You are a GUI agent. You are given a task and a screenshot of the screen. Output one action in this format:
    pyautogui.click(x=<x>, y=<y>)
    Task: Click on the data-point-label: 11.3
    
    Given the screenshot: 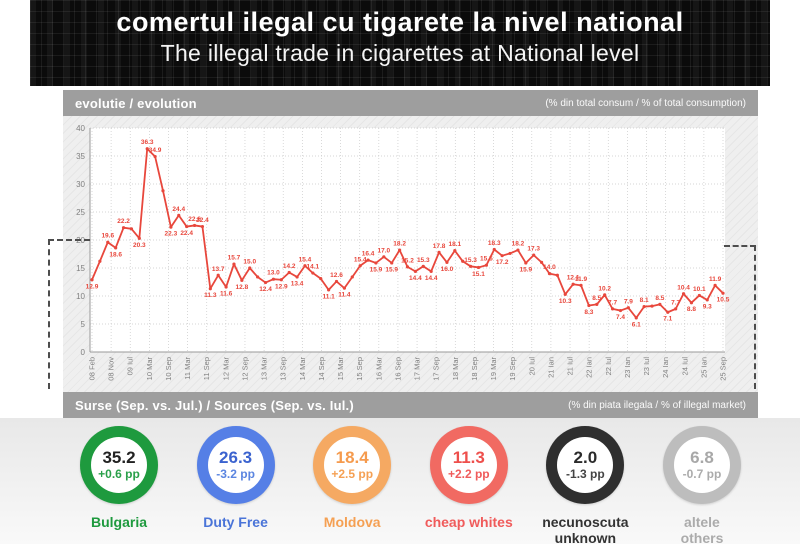 What is the action you would take?
    pyautogui.click(x=210, y=295)
    